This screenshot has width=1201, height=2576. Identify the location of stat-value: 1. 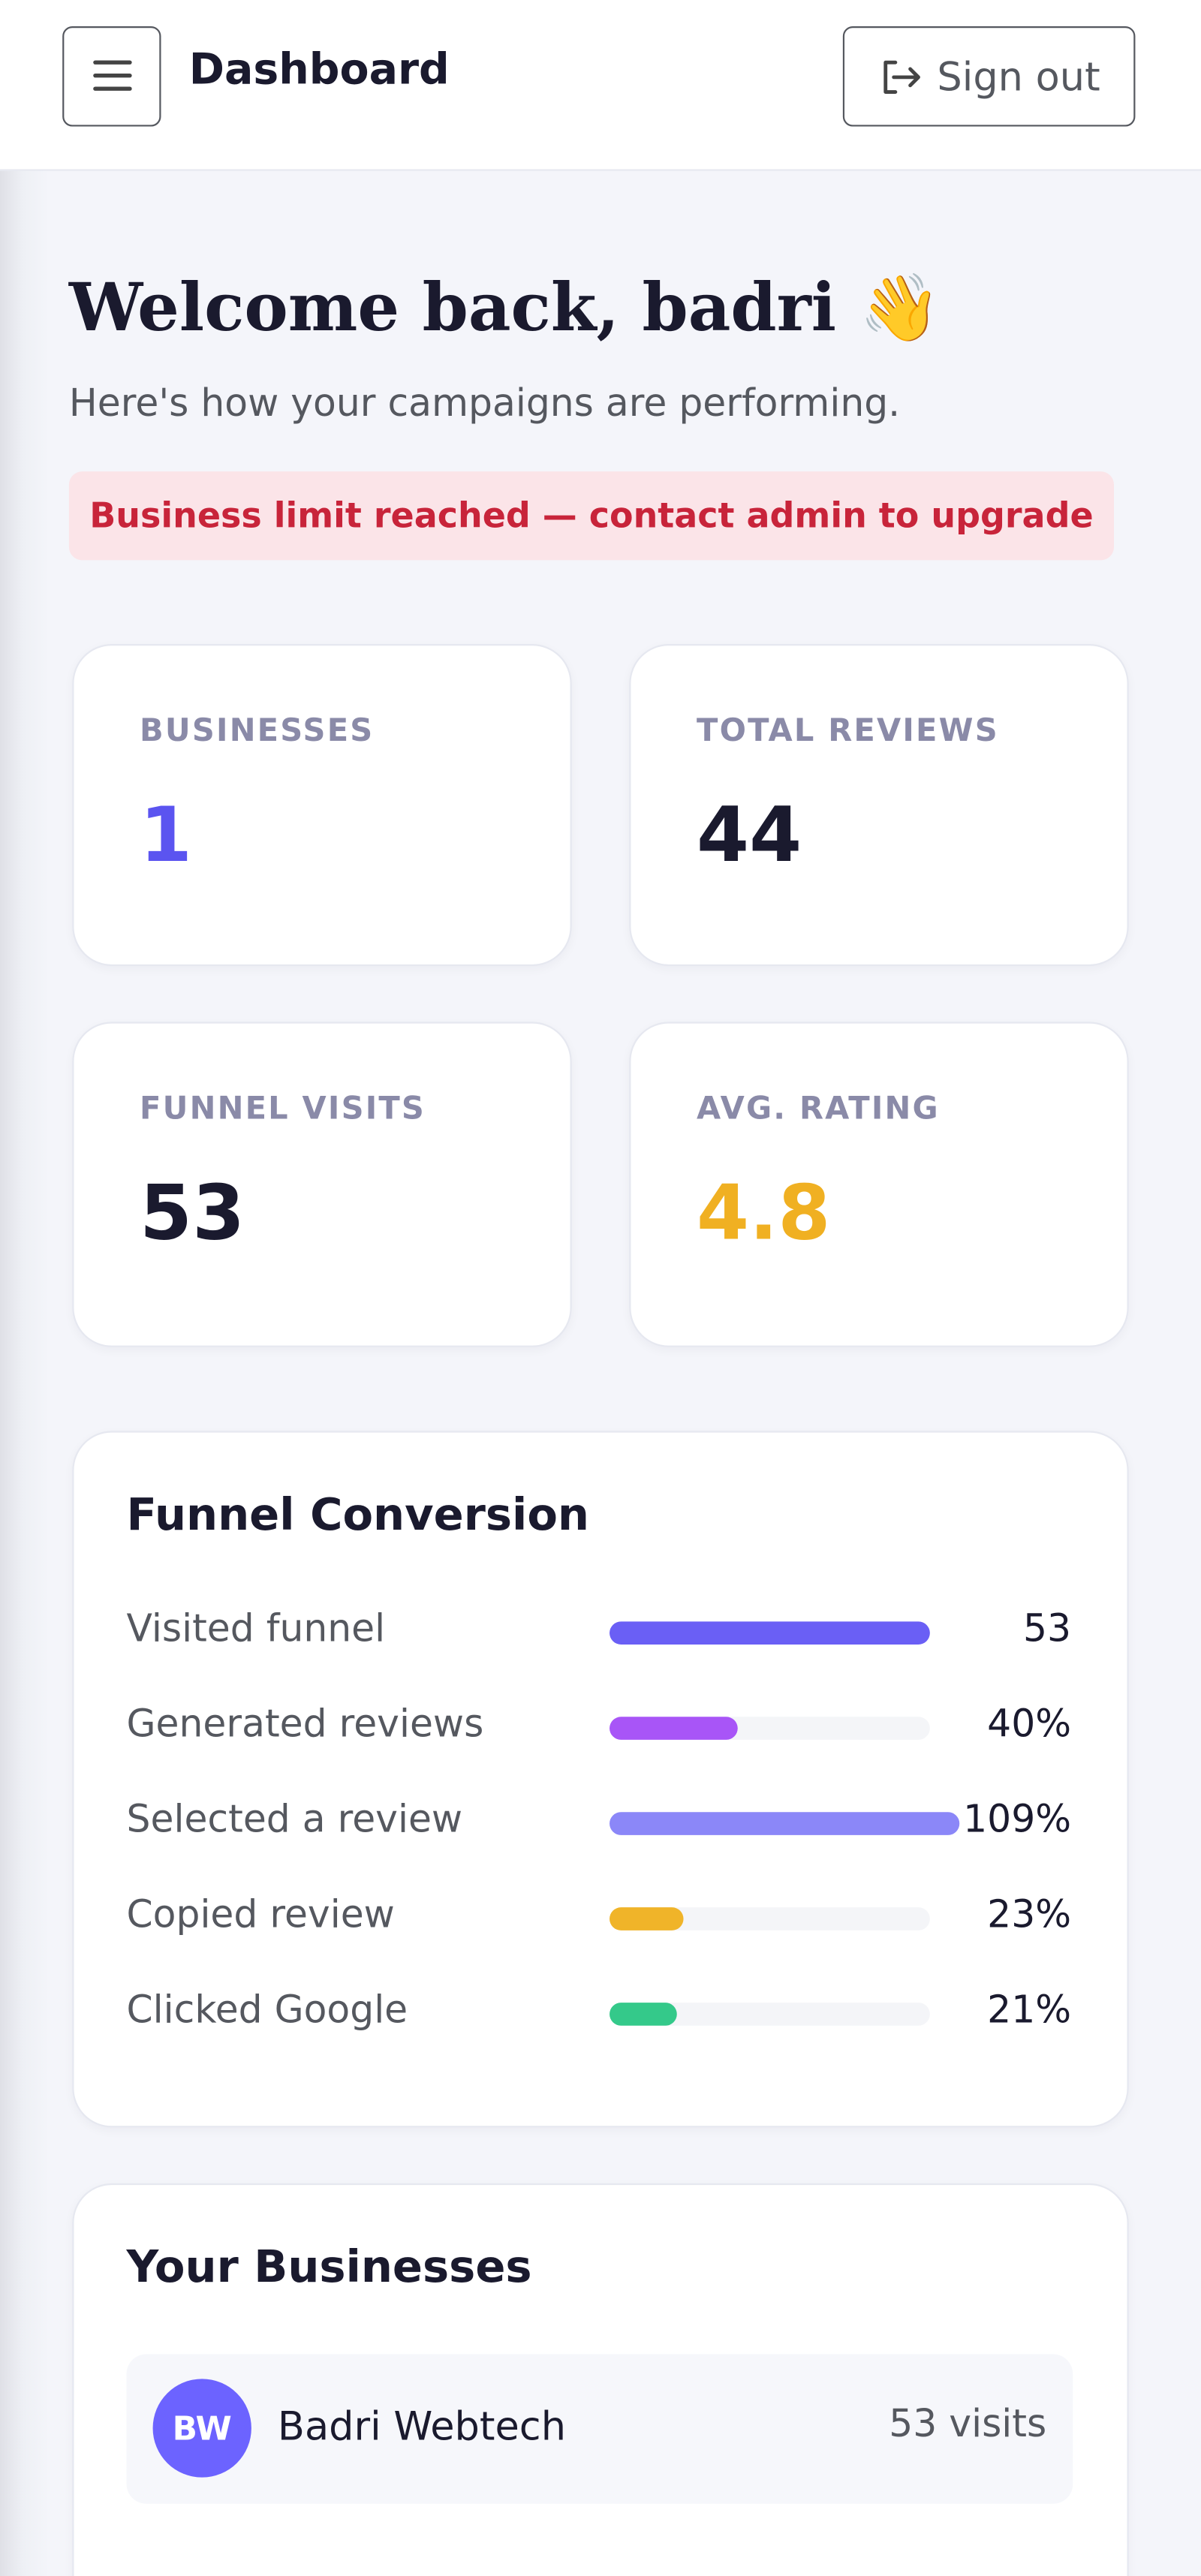
(166, 834).